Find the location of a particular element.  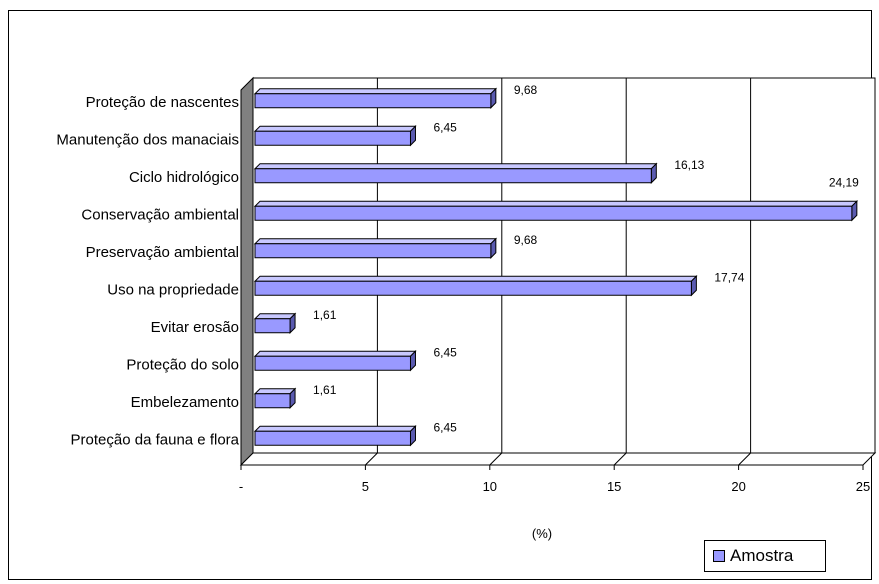

category-label: Preservação ambiental is located at coordinates (162, 252).